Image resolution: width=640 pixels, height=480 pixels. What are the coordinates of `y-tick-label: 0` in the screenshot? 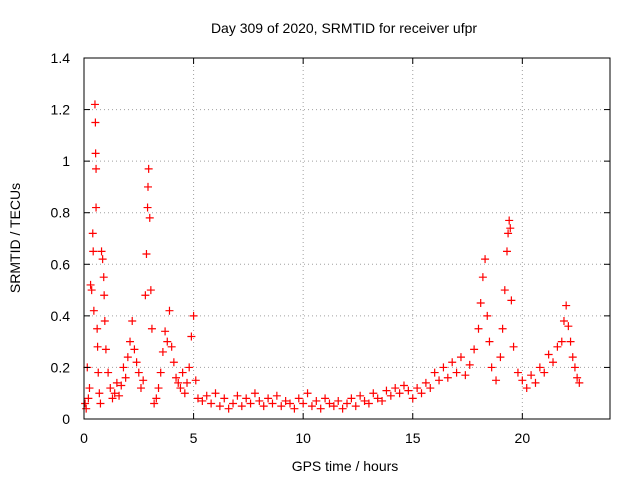 It's located at (66, 419).